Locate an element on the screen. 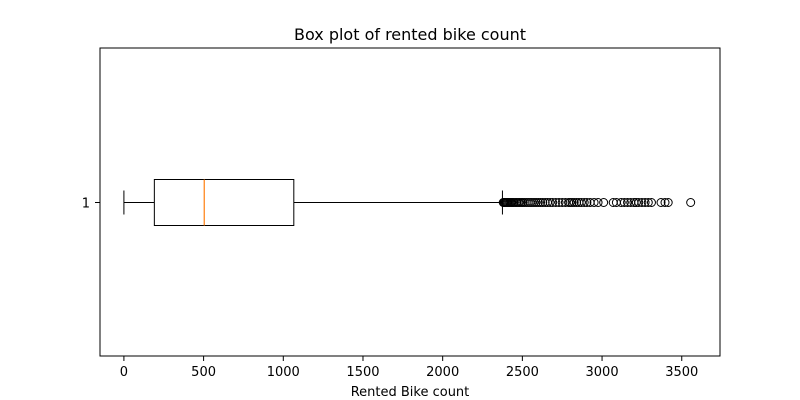  x-tick-label: 0 is located at coordinates (124, 372).